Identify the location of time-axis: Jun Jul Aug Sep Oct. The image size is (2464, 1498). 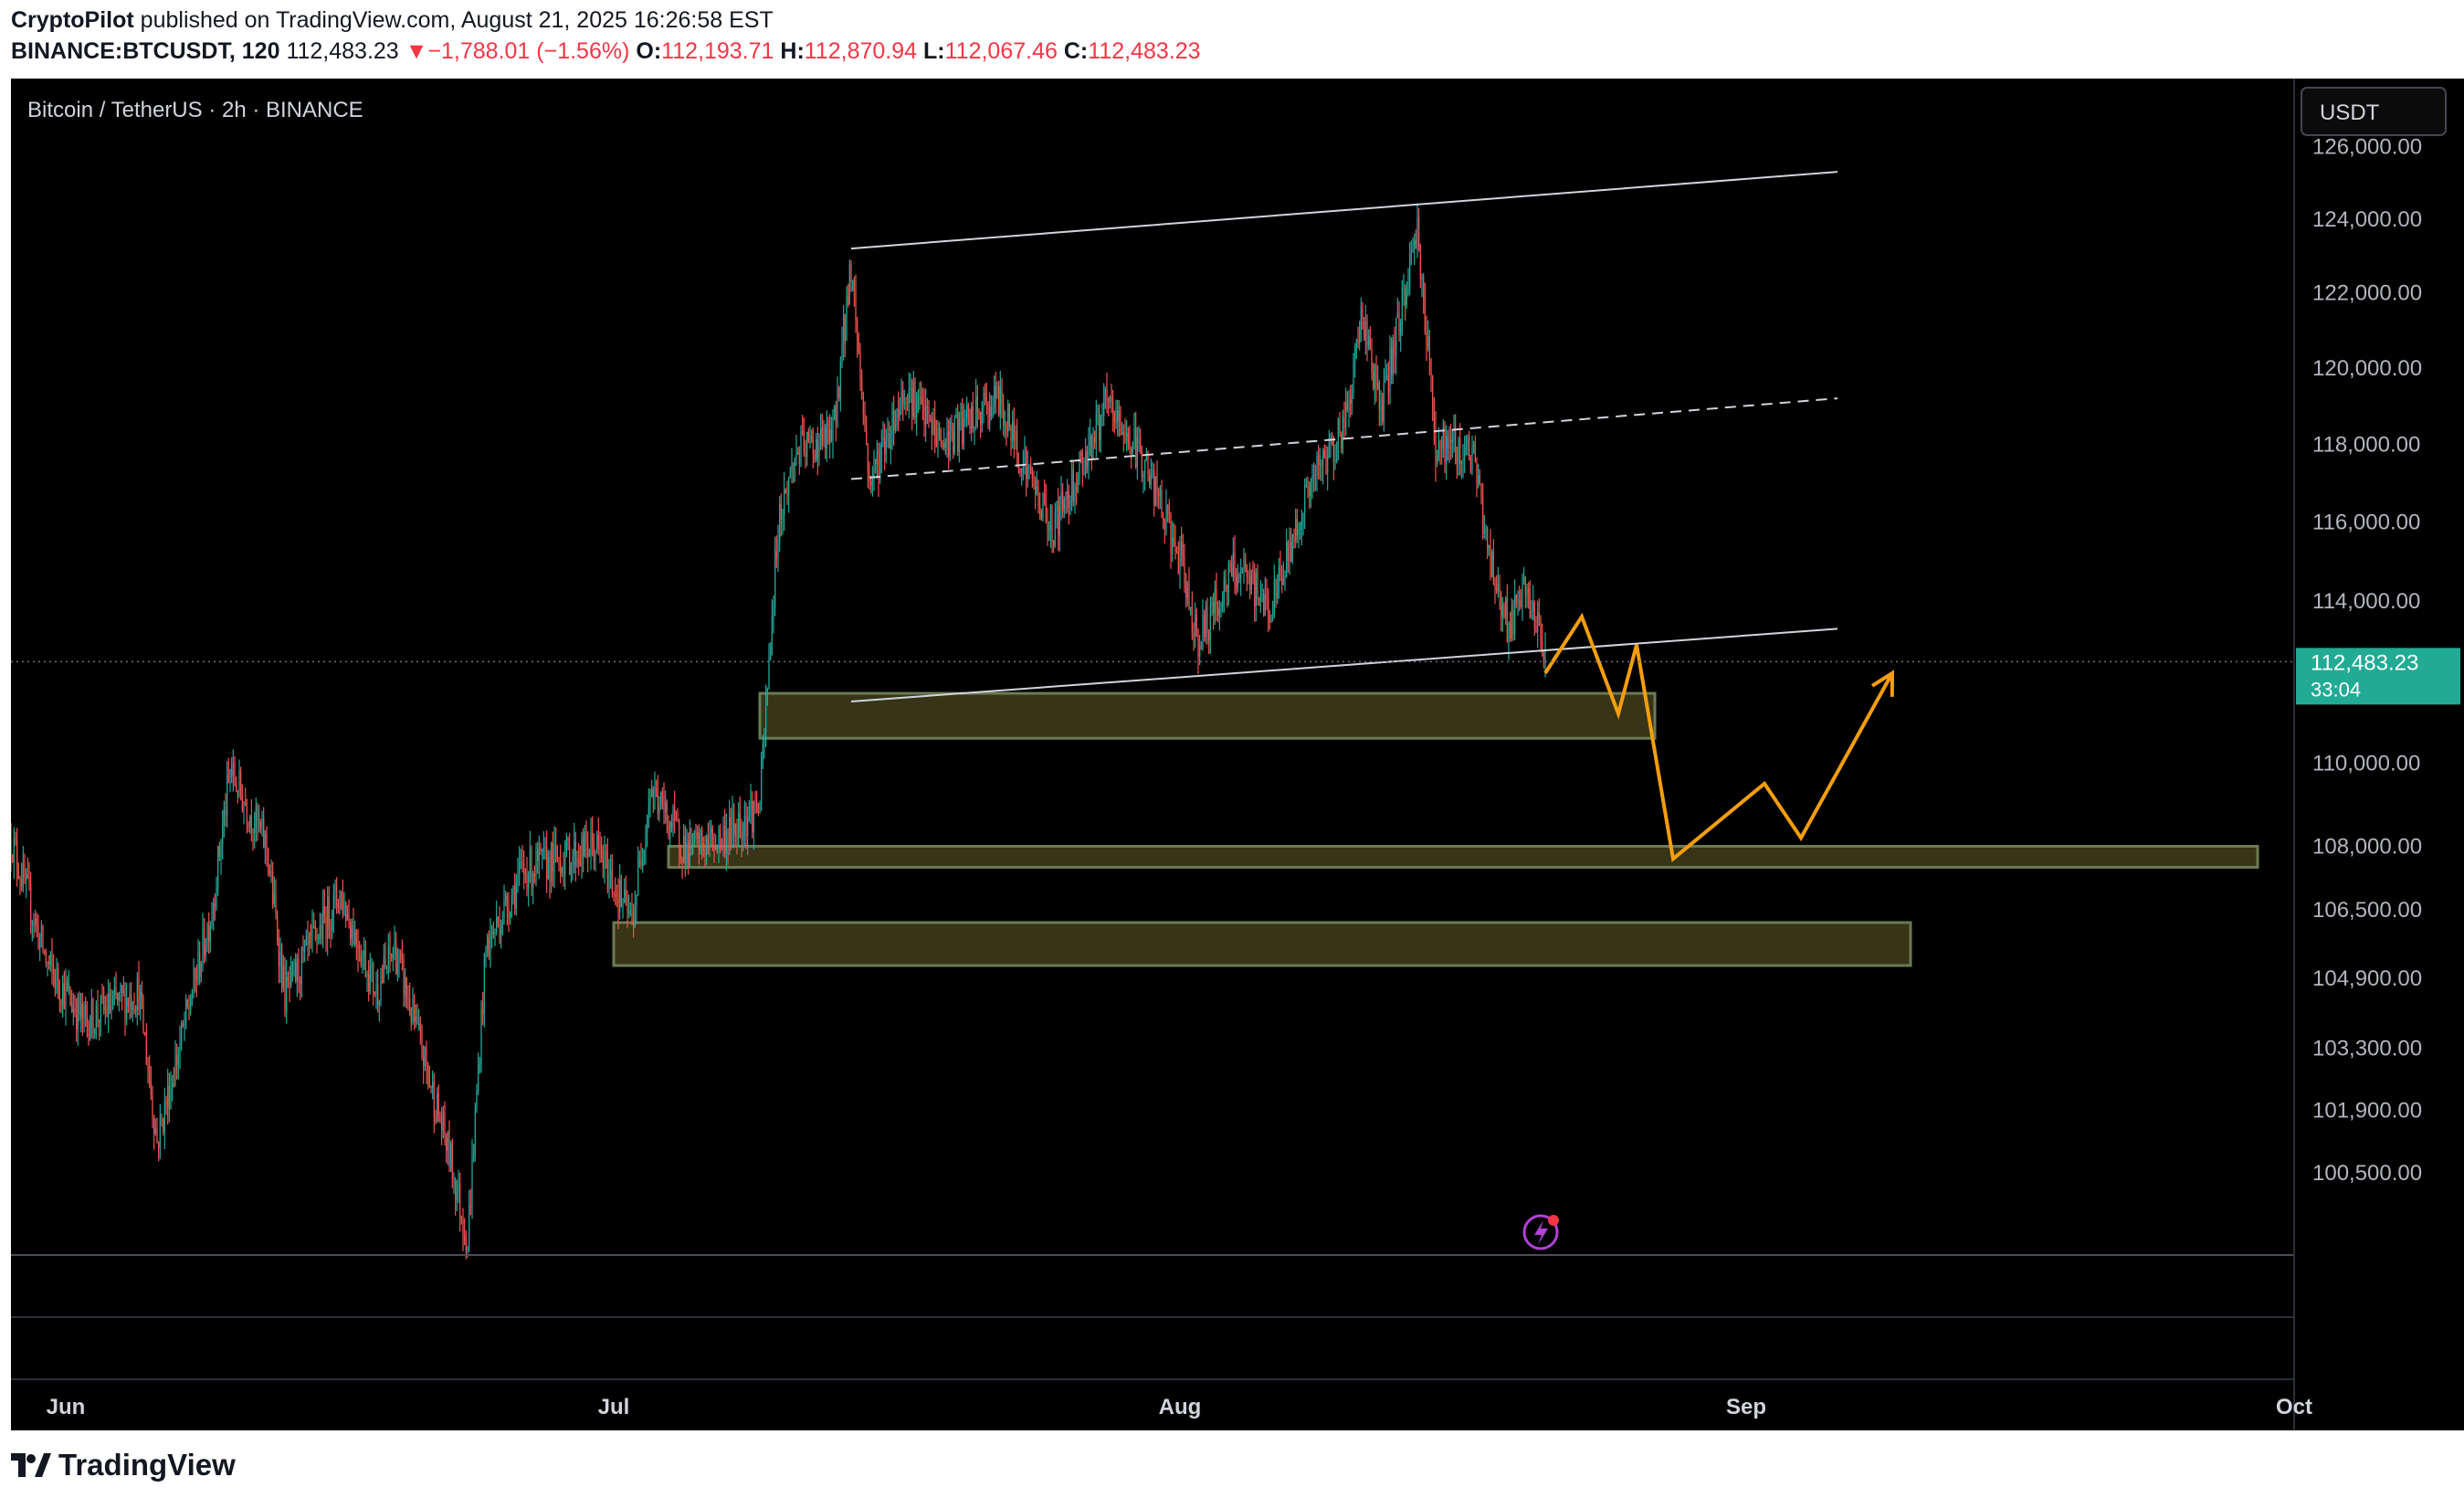
(1180, 1407).